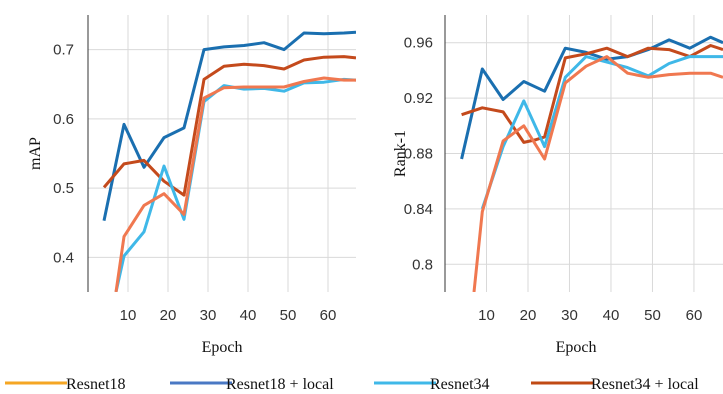 The height and width of the screenshot is (394, 723). What do you see at coordinates (35, 153) in the screenshot?
I see `y-axis-label: mAP` at bounding box center [35, 153].